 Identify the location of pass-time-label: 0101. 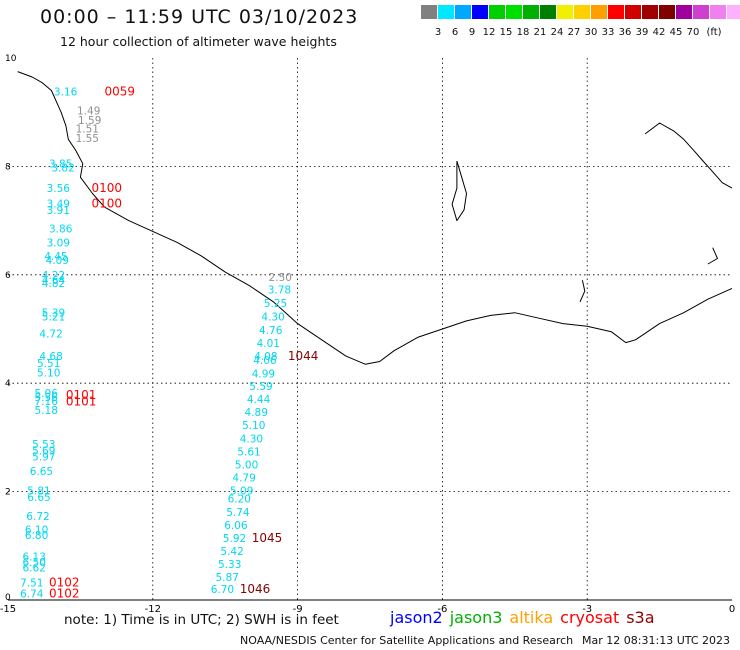
(81, 402).